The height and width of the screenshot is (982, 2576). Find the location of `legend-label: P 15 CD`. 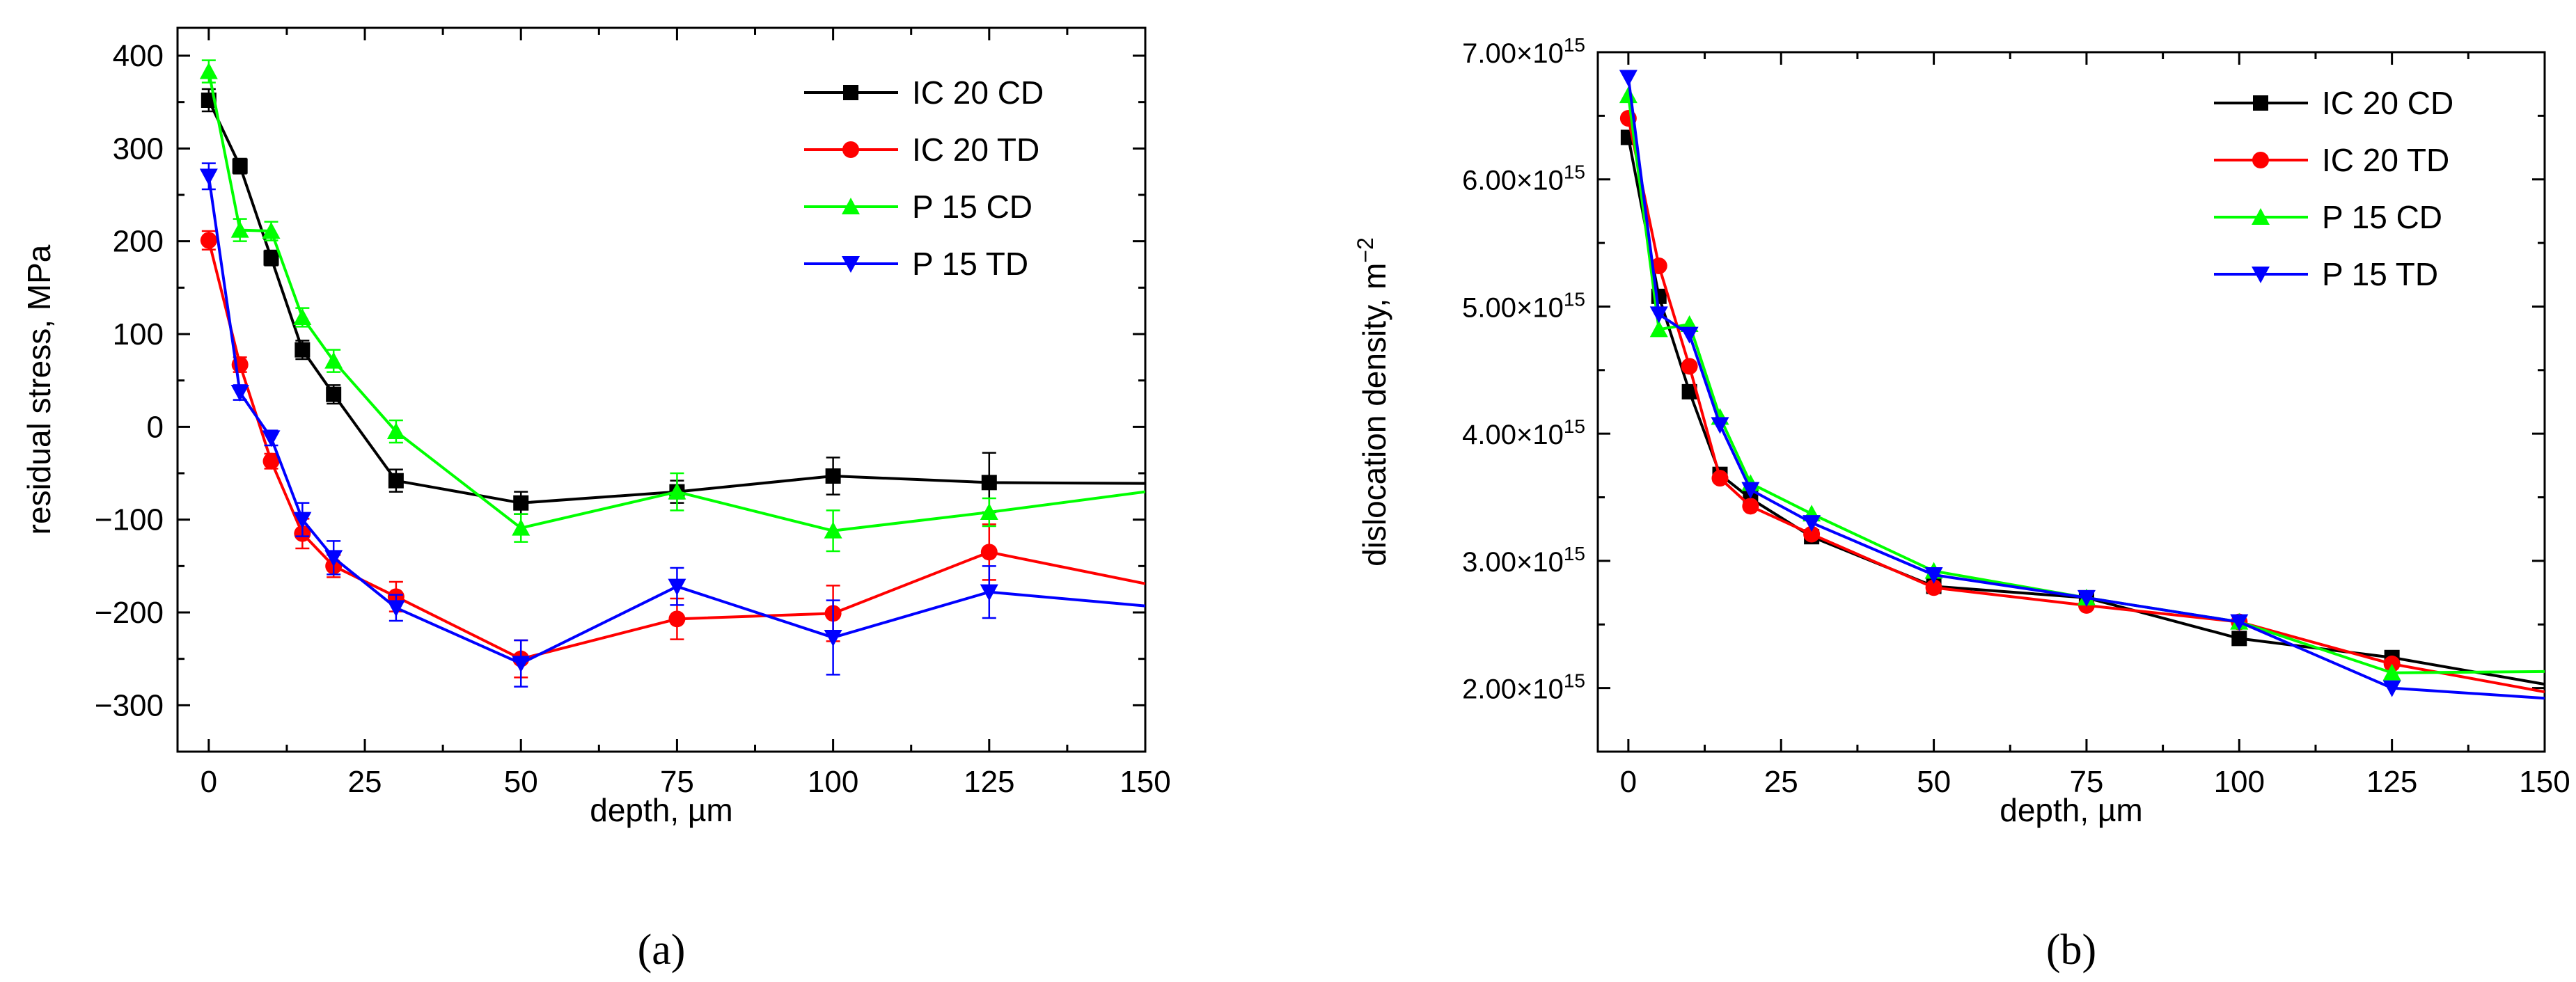

legend-label: P 15 CD is located at coordinates (972, 207).